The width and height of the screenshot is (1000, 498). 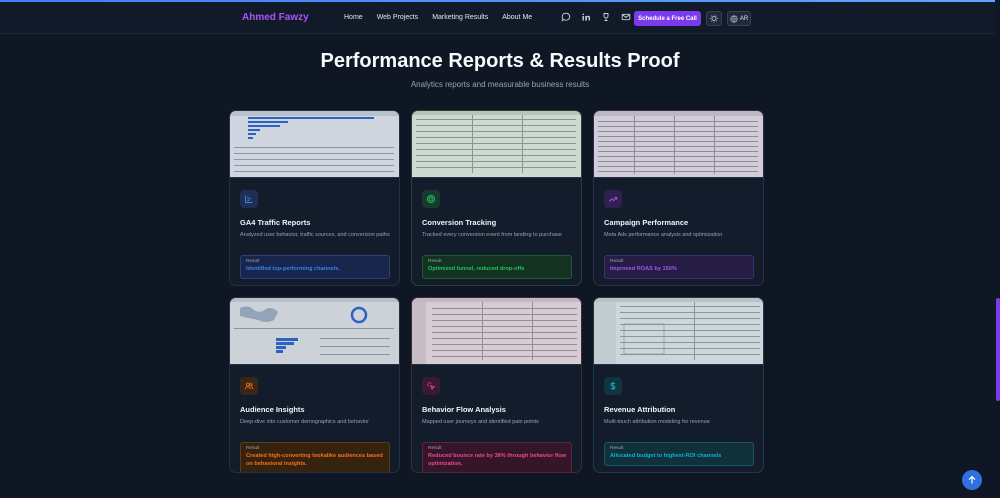 What do you see at coordinates (997, 249) in the screenshot?
I see `scrollbar-track` at bounding box center [997, 249].